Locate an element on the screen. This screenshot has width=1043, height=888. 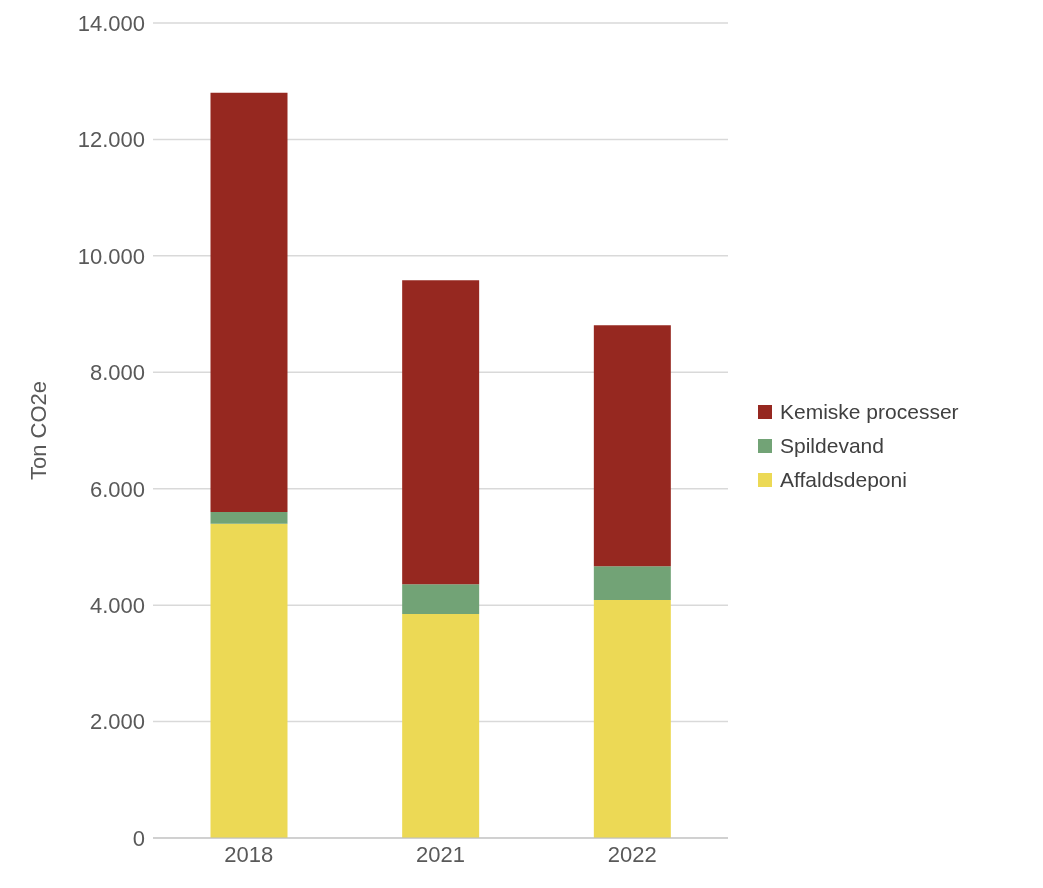
legend-label: Spildevand is located at coordinates (832, 445).